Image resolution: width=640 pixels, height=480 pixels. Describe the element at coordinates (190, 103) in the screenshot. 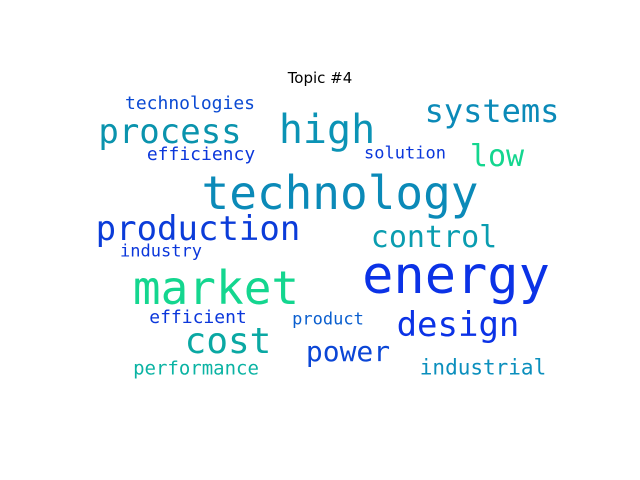

I see `word-technologies: technologies` at that location.